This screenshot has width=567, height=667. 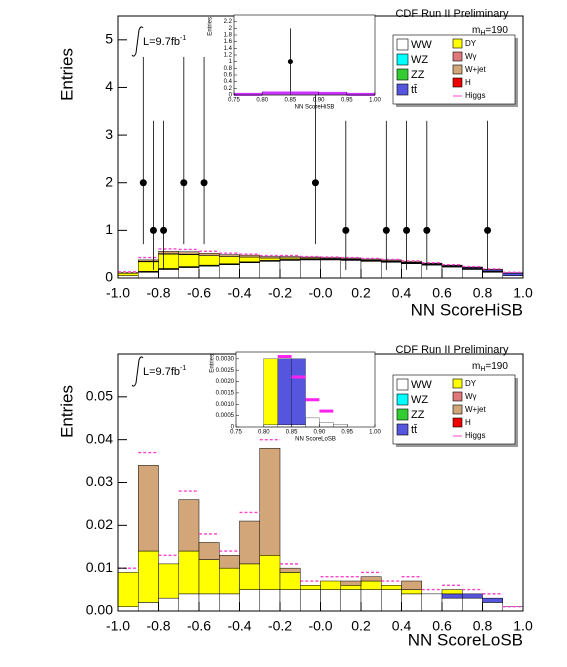 I want to click on legend-label: Higgs, so click(x=475, y=435).